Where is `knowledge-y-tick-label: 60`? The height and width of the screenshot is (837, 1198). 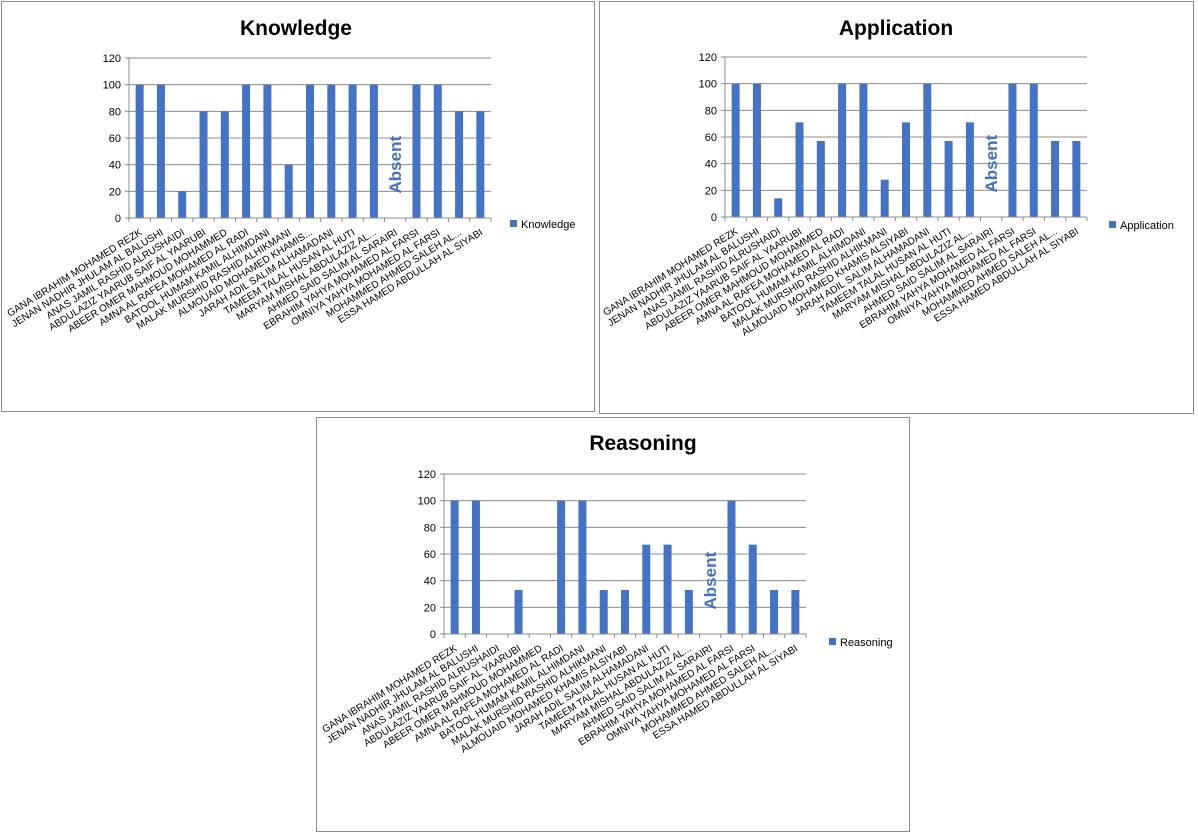 knowledge-y-tick-label: 60 is located at coordinates (115, 139).